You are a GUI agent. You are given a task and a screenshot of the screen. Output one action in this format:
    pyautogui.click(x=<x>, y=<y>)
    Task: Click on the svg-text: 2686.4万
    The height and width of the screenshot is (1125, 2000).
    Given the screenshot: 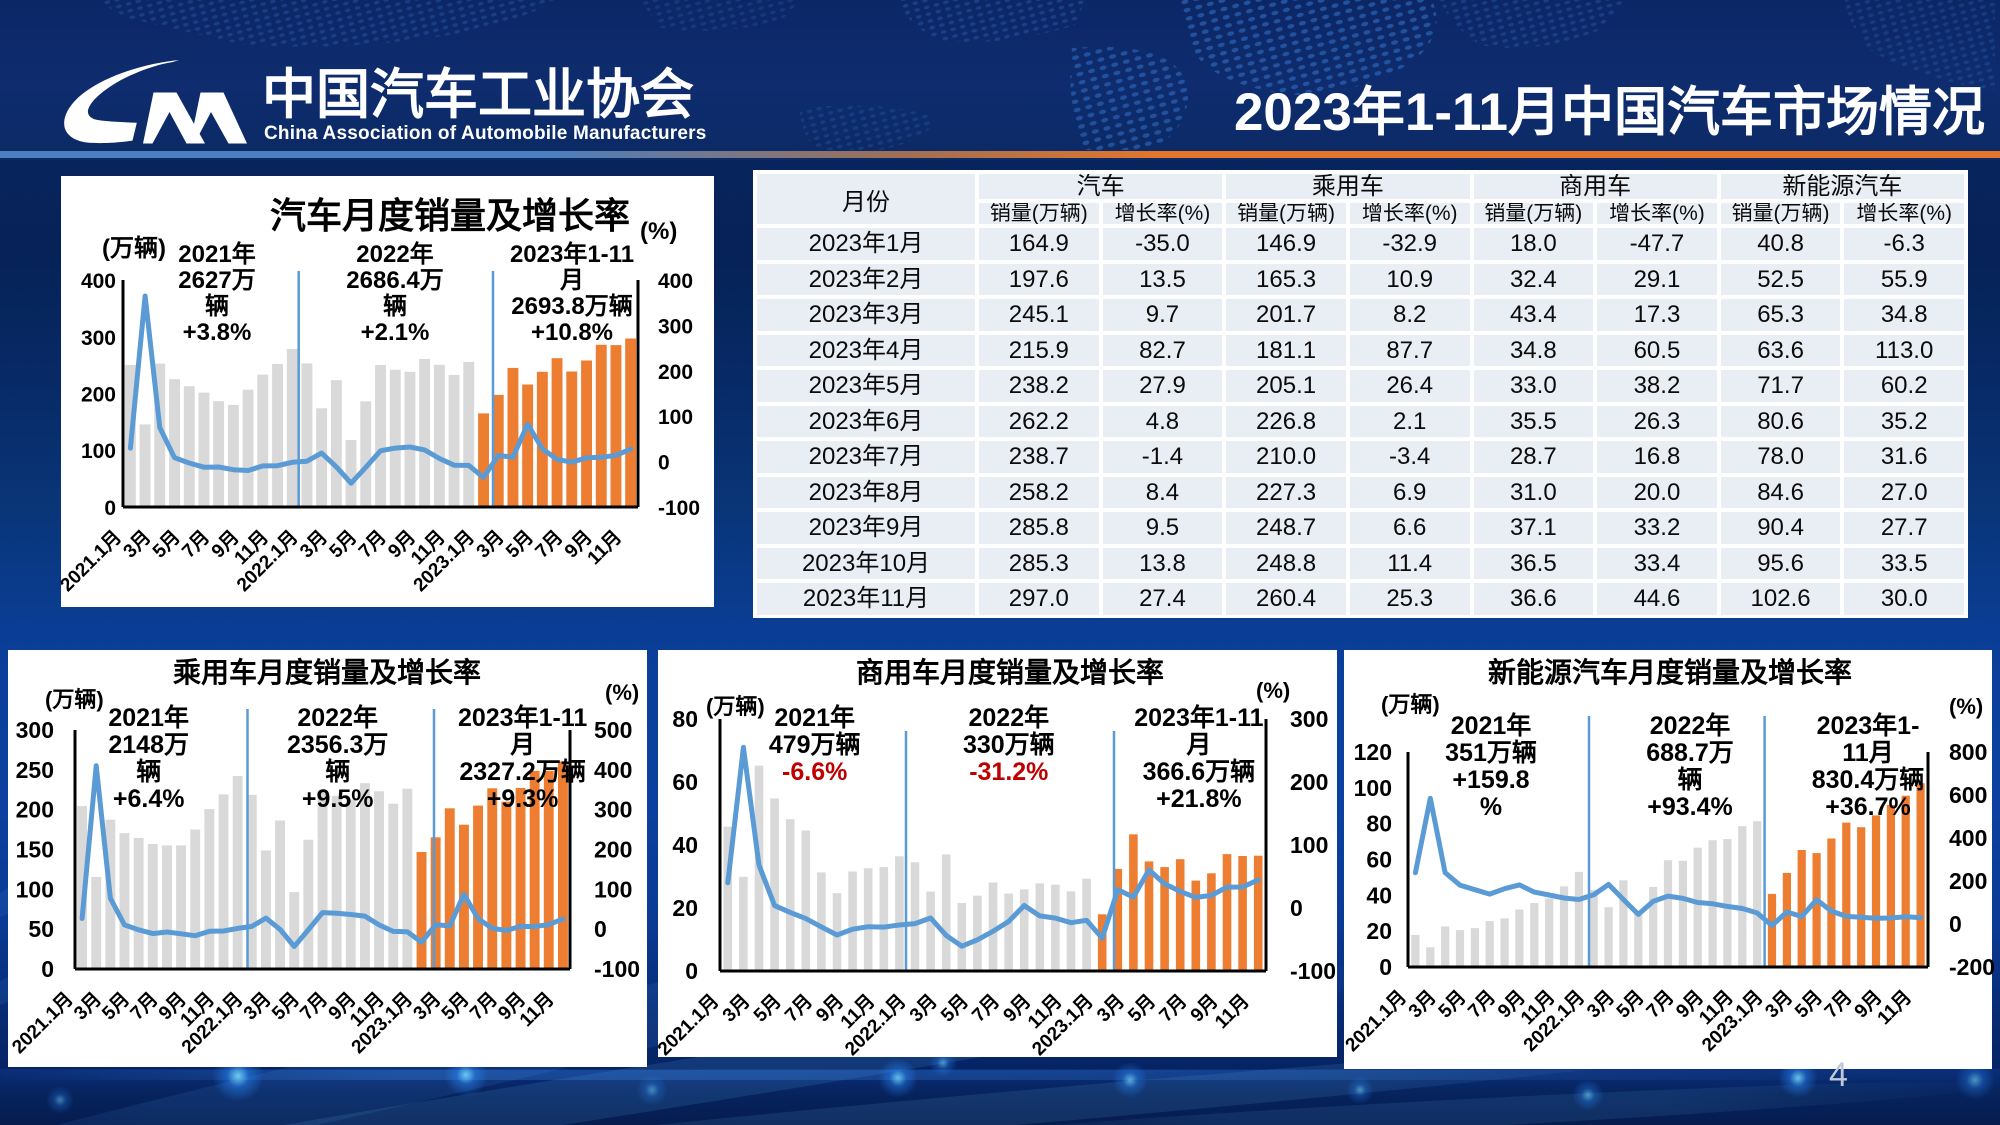 What is the action you would take?
    pyautogui.click(x=394, y=280)
    